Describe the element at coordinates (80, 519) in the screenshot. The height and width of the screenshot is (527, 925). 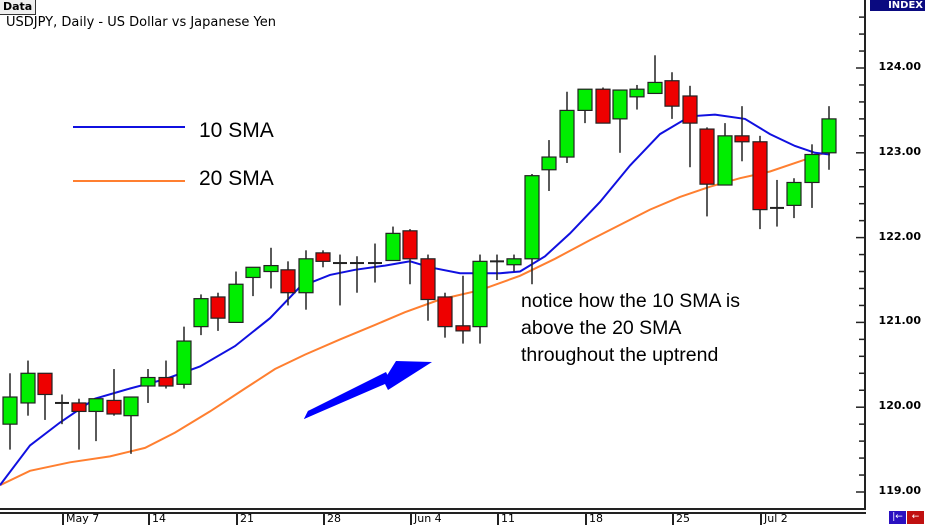
I see `x-tick-label: May 7` at that location.